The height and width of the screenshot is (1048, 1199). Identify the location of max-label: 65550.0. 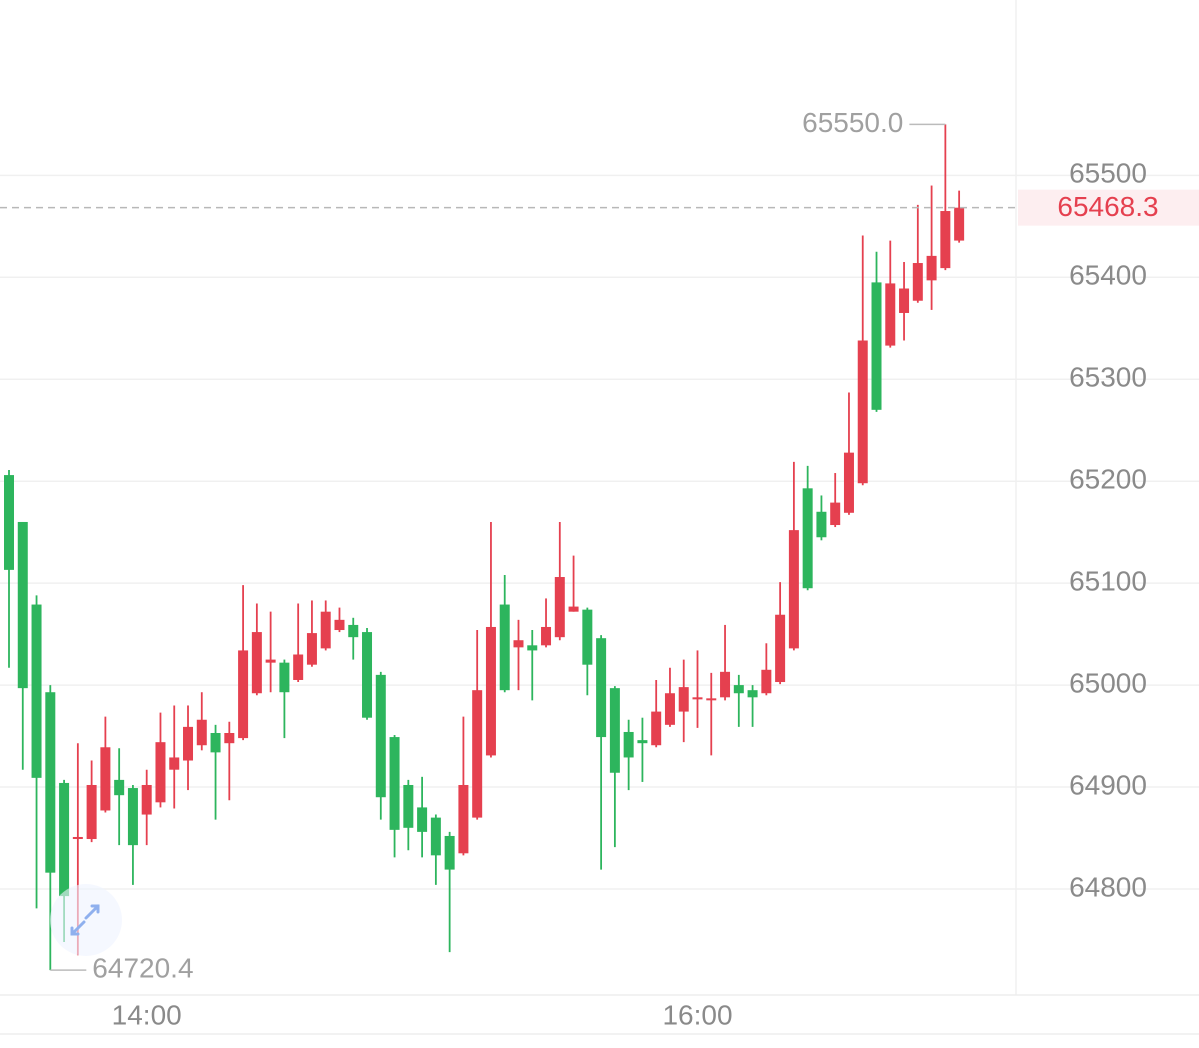
(852, 122).